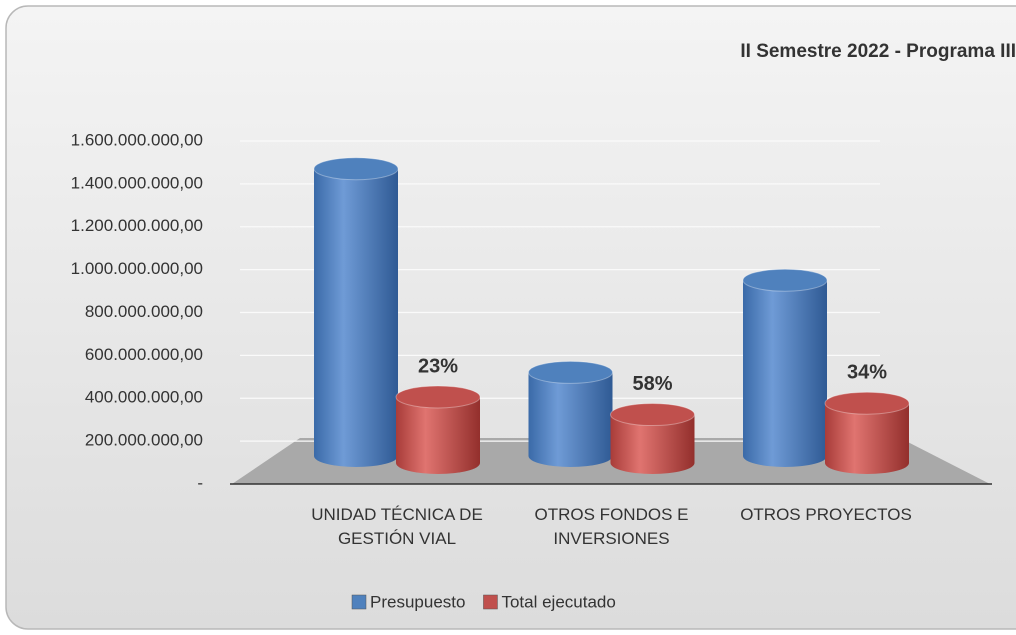 The width and height of the screenshot is (1016, 635). What do you see at coordinates (137, 268) in the screenshot?
I see `y-tick-label: 1.000.000.000,00` at bounding box center [137, 268].